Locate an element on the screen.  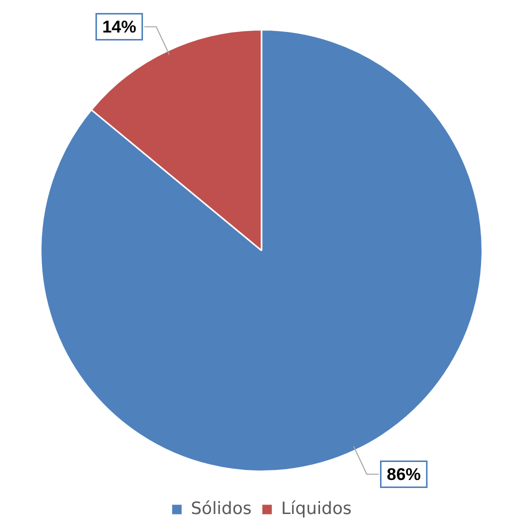
data-label: 14% is located at coordinates (119, 26).